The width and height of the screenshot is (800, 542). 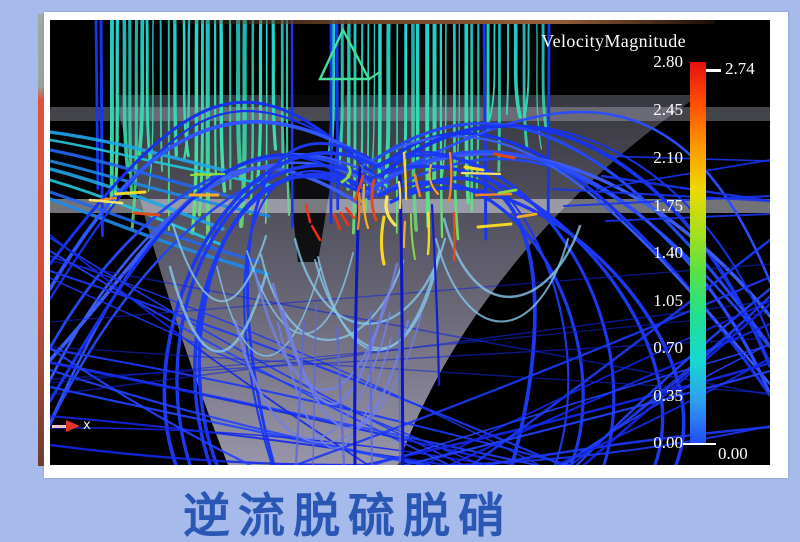 What do you see at coordinates (668, 205) in the screenshot?
I see `legend-tick: 1.75` at bounding box center [668, 205].